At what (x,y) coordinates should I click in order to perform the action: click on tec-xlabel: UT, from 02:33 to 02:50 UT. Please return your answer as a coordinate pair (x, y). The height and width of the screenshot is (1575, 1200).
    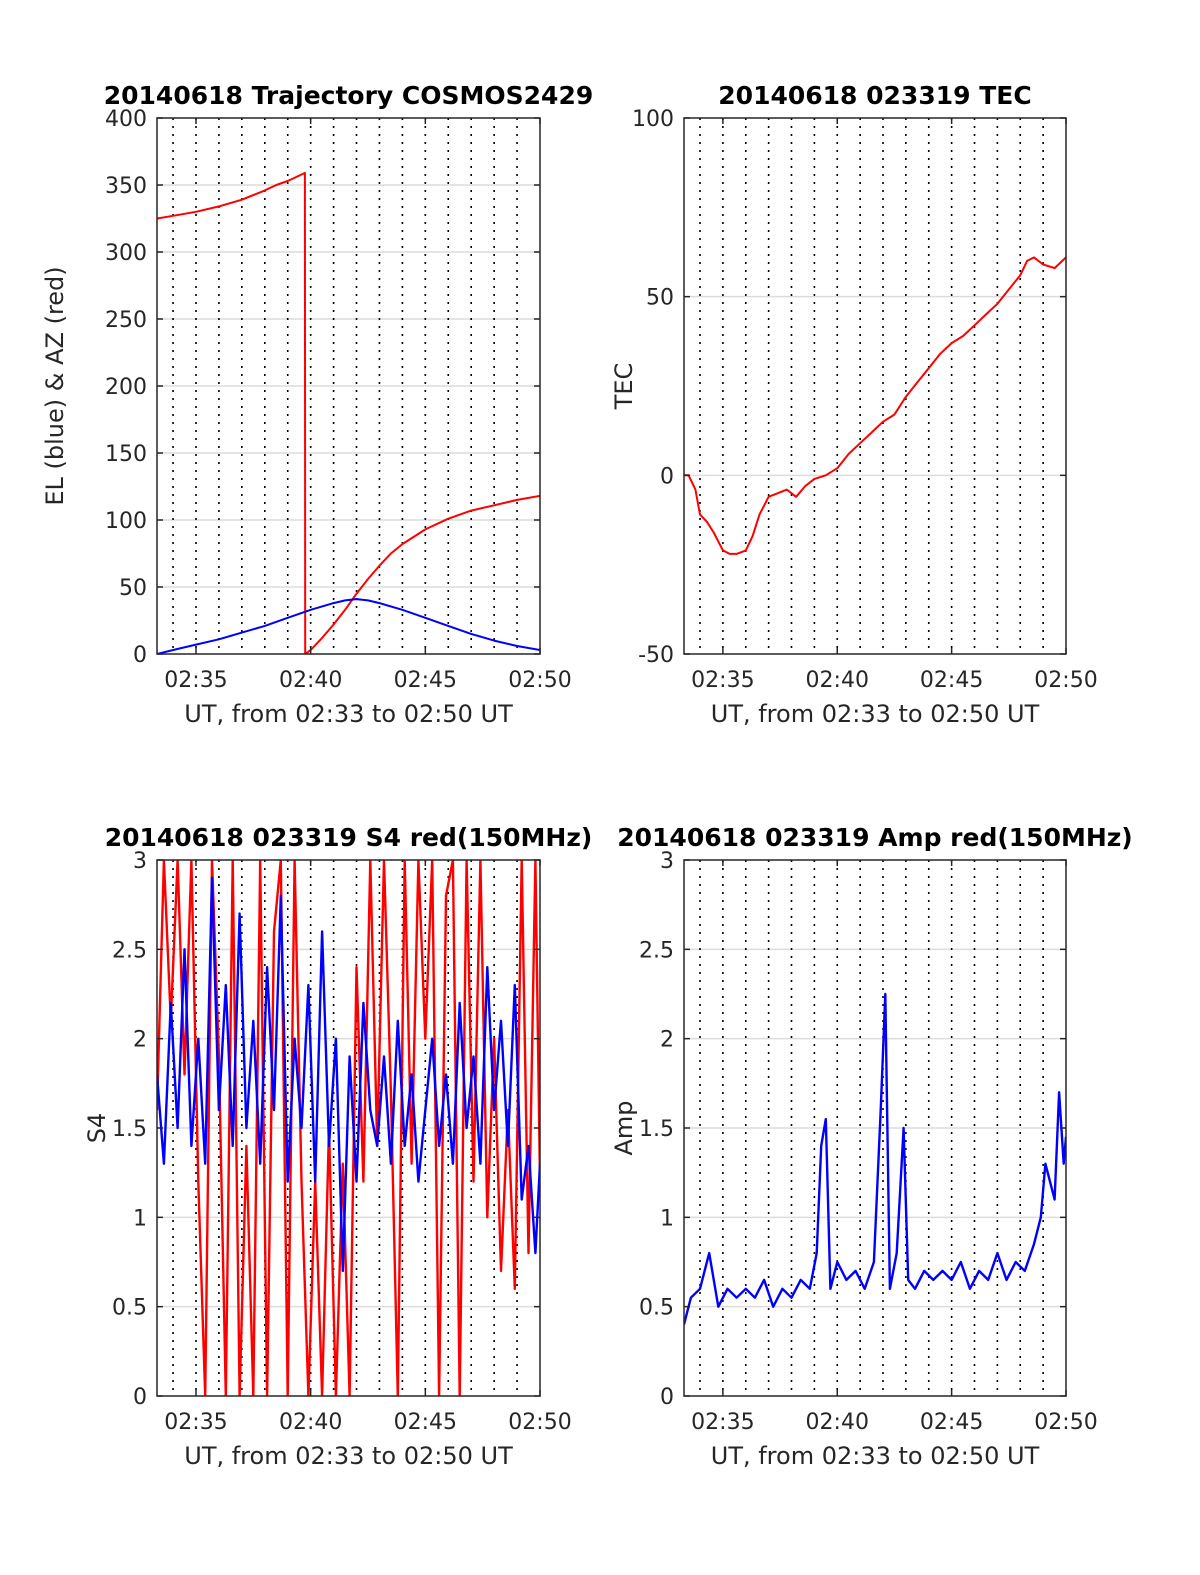
    Looking at the image, I should click on (875, 714).